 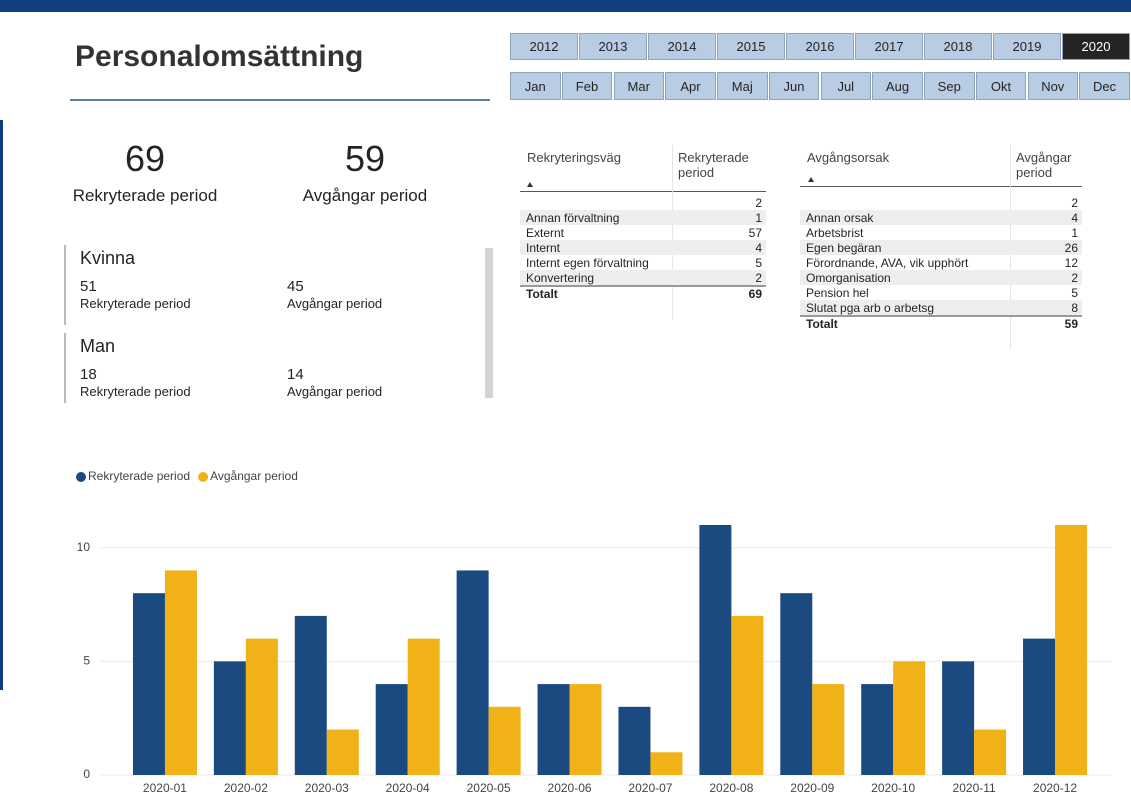 I want to click on x-tick-label: 2020-08, so click(x=731, y=788).